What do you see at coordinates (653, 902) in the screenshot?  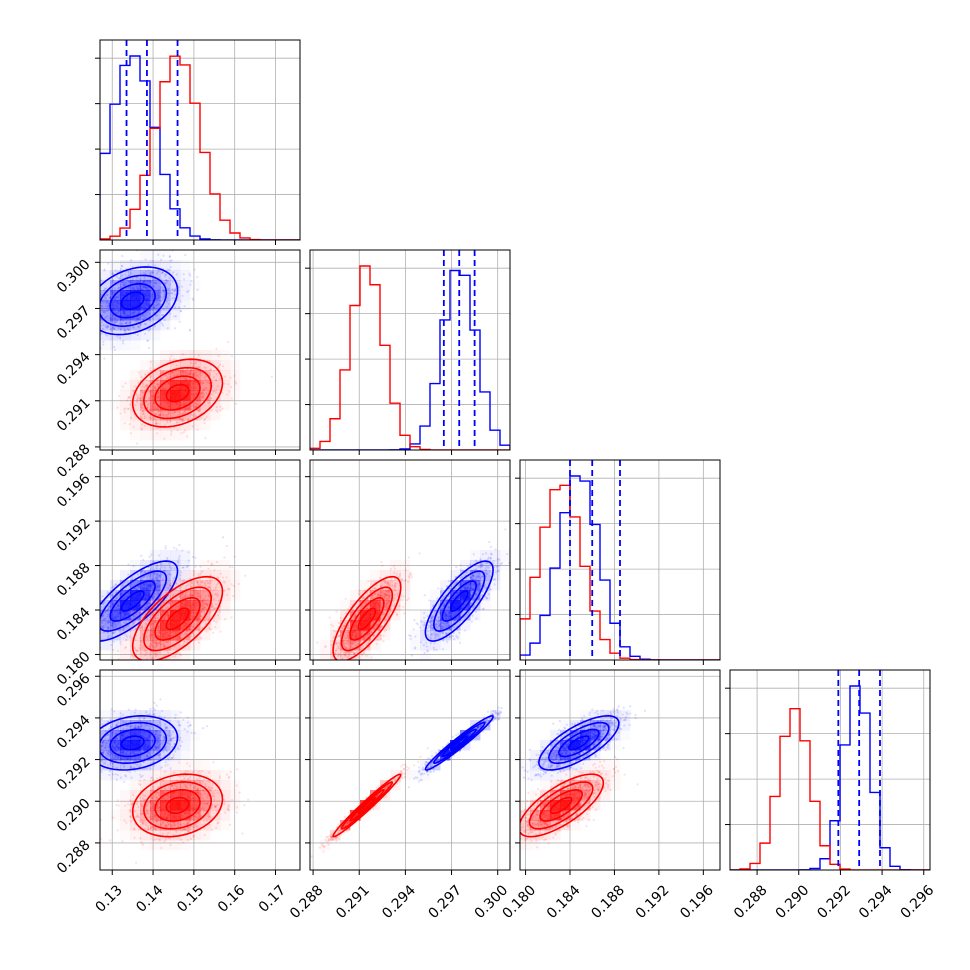 I see `x-tick-label: 0.192` at bounding box center [653, 902].